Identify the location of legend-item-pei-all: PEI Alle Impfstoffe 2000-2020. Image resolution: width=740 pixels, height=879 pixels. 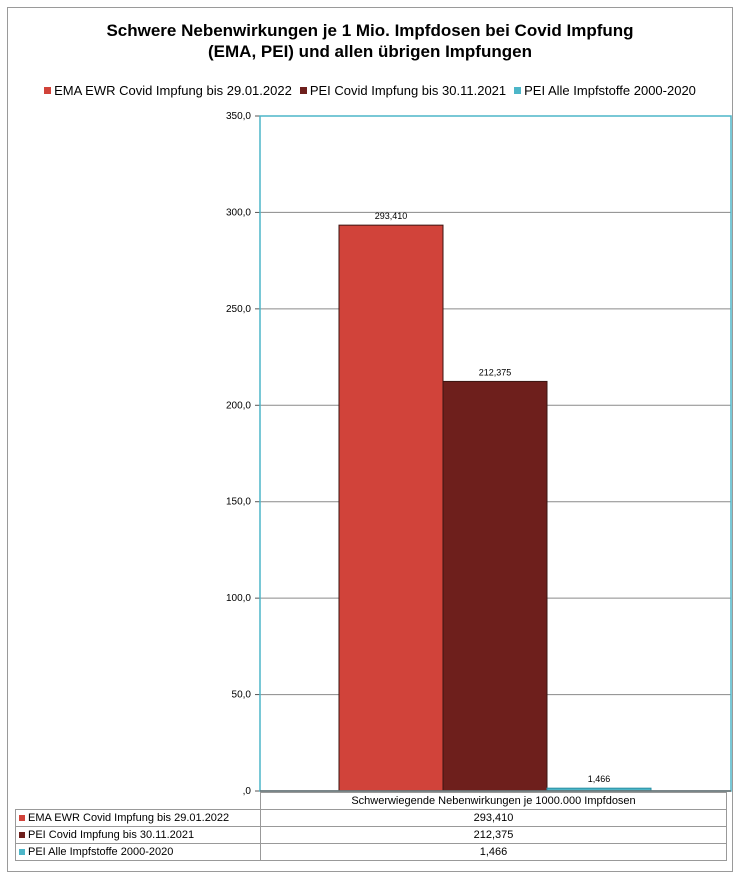
(605, 90).